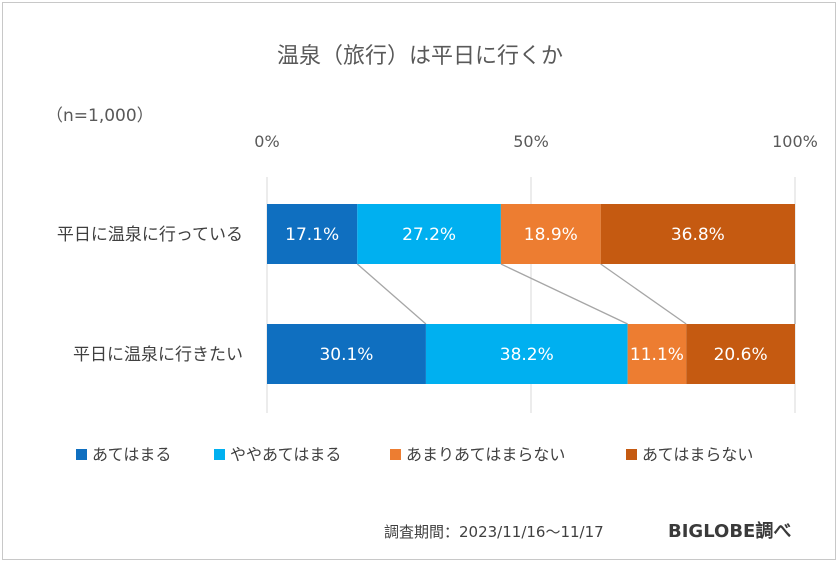 This screenshot has height=564, width=840. What do you see at coordinates (697, 454) in the screenshot?
I see `legend-label: あてはまらない` at bounding box center [697, 454].